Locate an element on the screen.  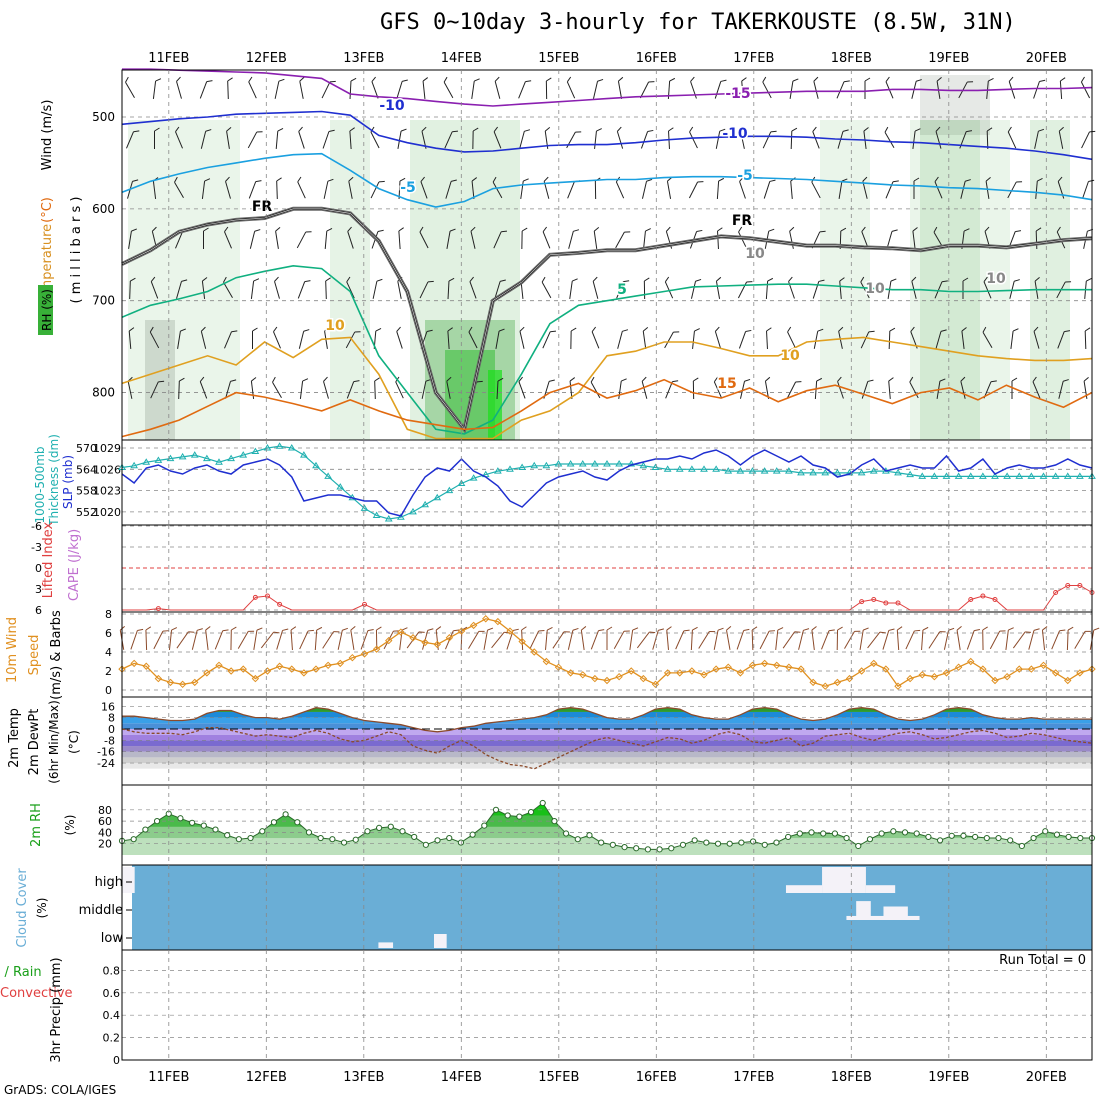
y-axis-label-lifted: Lifted Index is located at coordinates (48, 559).